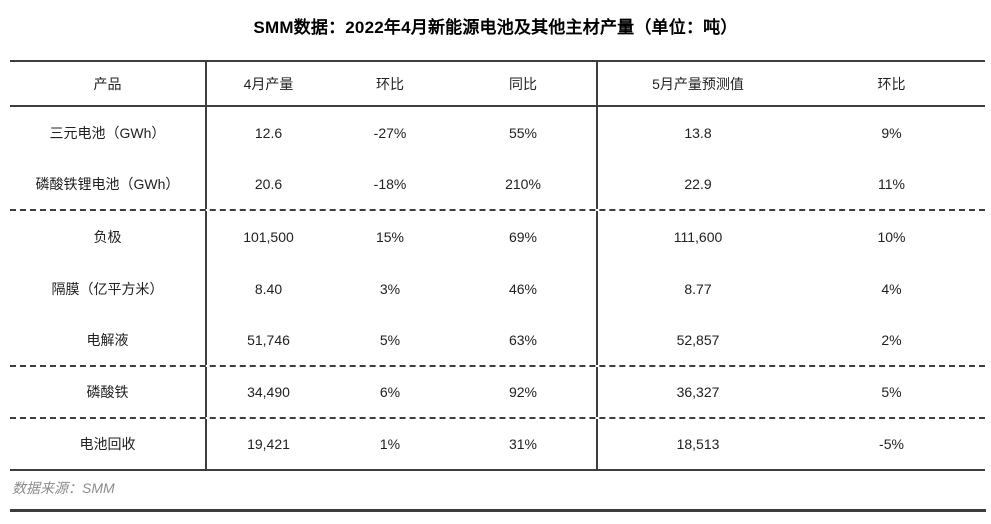 The height and width of the screenshot is (524, 991). What do you see at coordinates (268, 133) in the screenshot?
I see `april-output-value: 12.6` at bounding box center [268, 133].